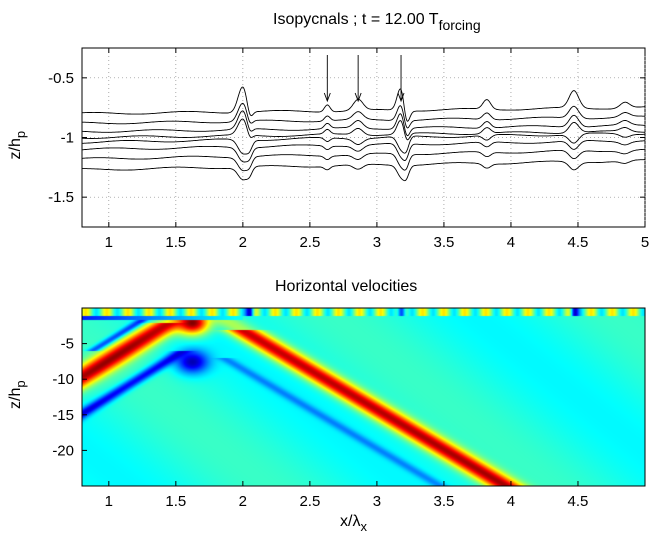 The width and height of the screenshot is (649, 546). What do you see at coordinates (377, 501) in the screenshot?
I see `bottom-x-tick-label: 3` at bounding box center [377, 501].